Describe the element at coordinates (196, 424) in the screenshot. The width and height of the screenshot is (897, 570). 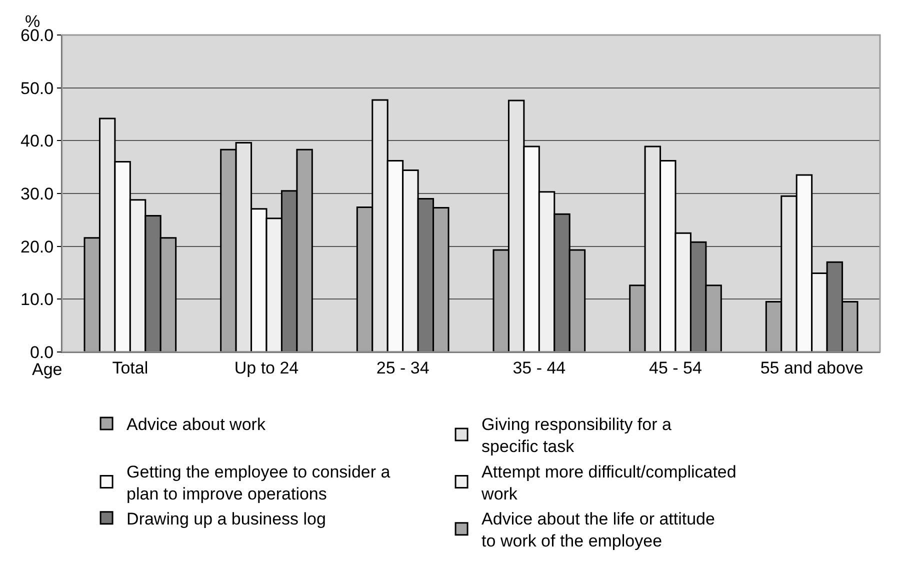
I see `legend-label: Advice about work` at that location.